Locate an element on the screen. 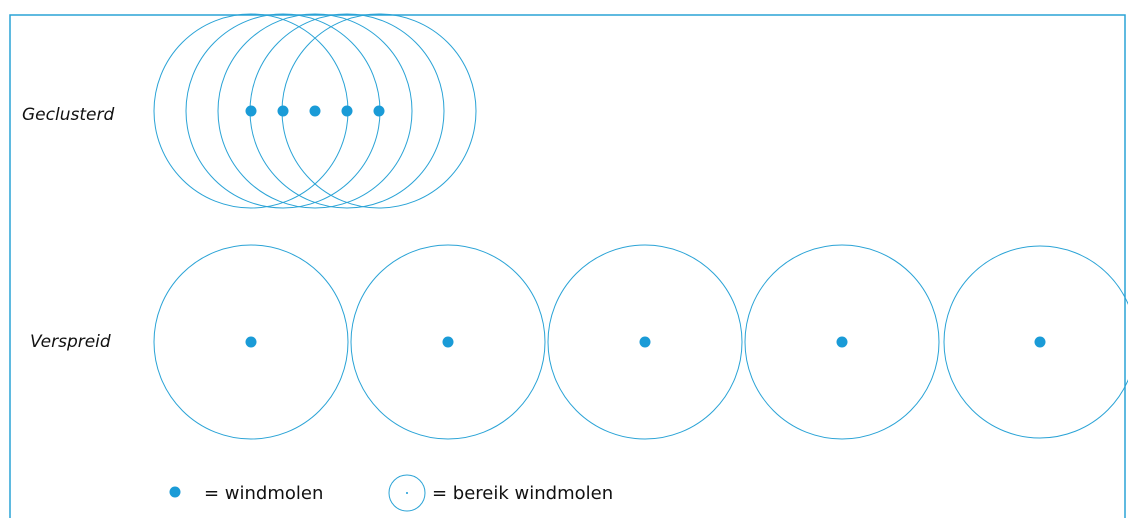 The height and width of the screenshot is (518, 1128). legend-label: = windmolen is located at coordinates (263, 493).